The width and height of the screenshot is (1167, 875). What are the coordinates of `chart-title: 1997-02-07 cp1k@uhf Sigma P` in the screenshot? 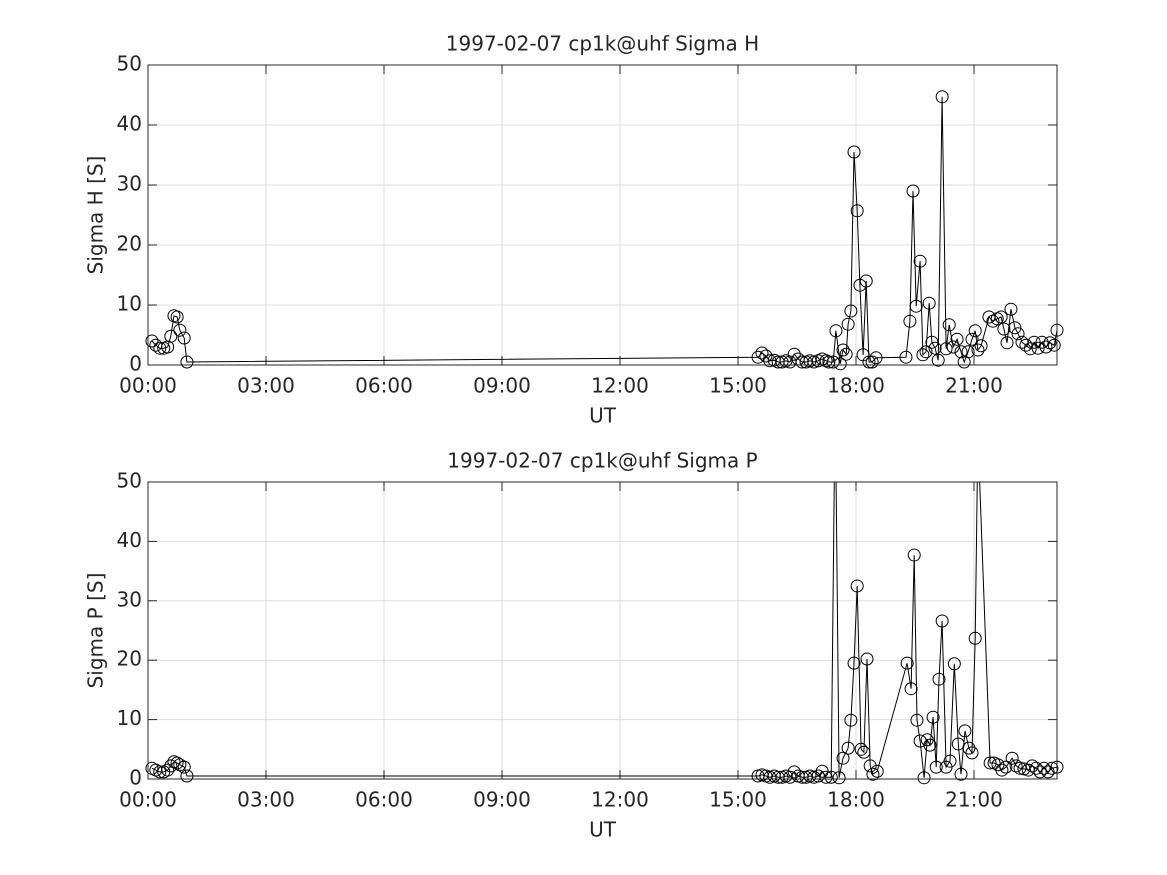 It's located at (602, 461).